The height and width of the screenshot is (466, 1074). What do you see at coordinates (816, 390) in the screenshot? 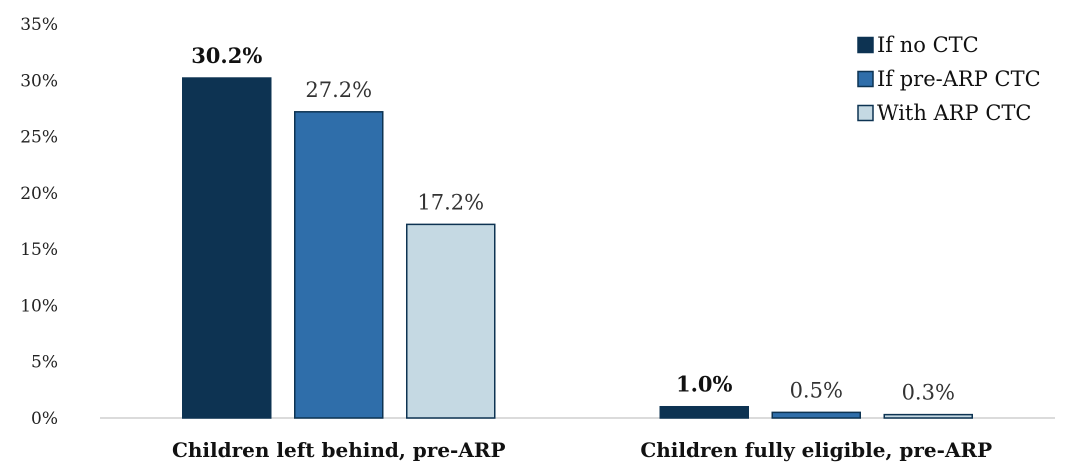
I see `data-label: 0.5%` at bounding box center [816, 390].